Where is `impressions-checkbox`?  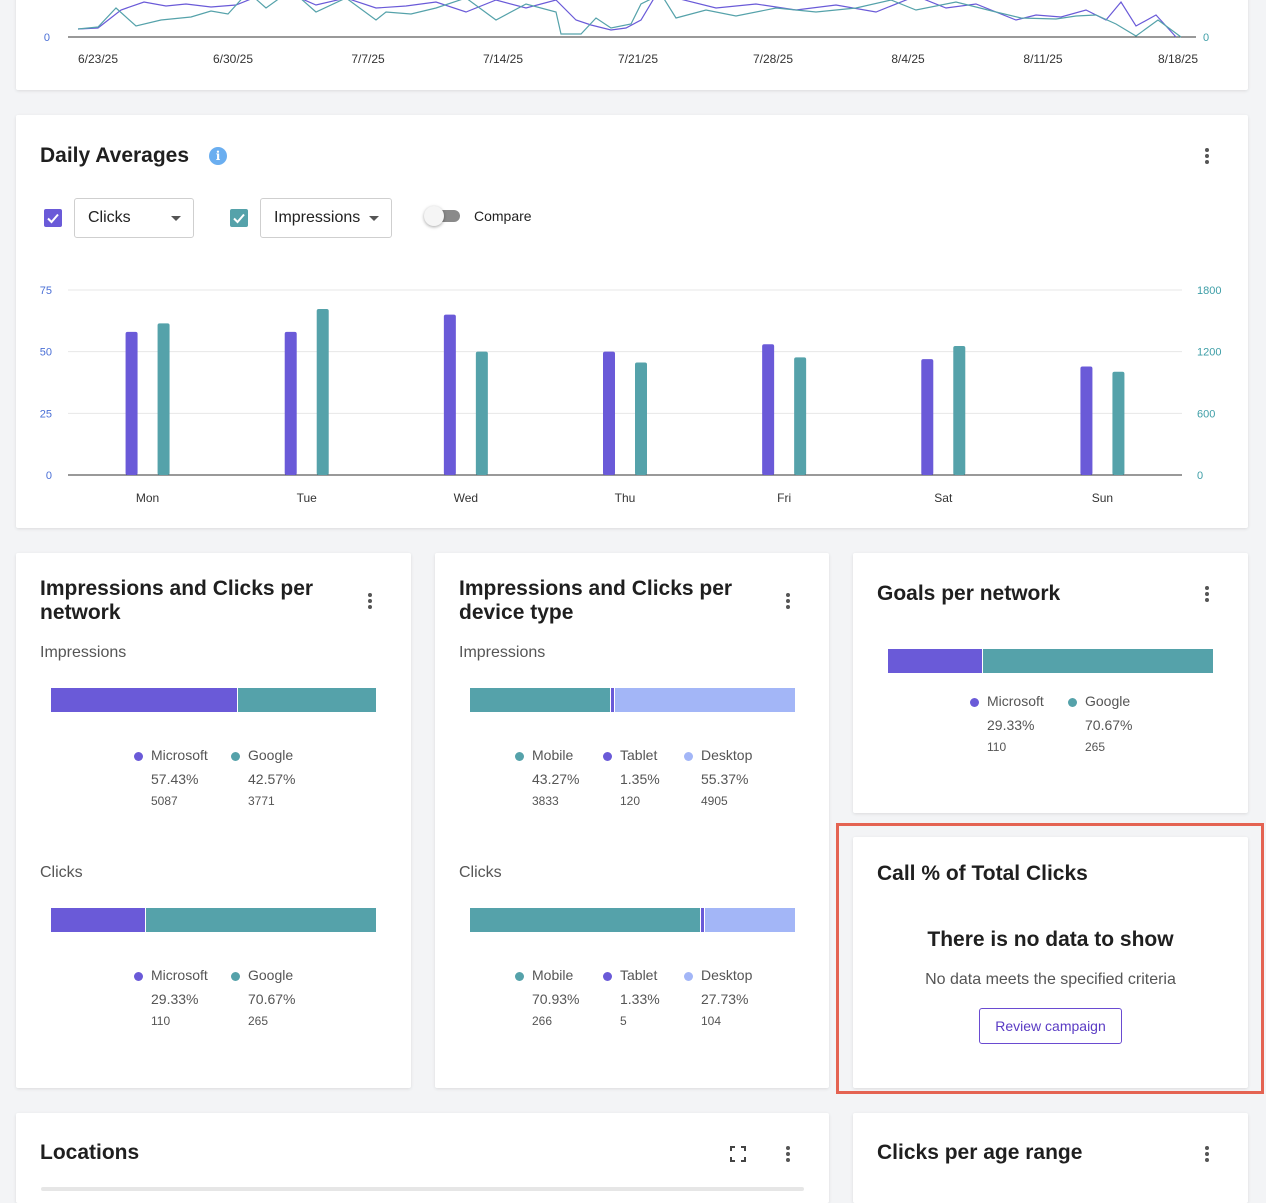
impressions-checkbox is located at coordinates (239, 218).